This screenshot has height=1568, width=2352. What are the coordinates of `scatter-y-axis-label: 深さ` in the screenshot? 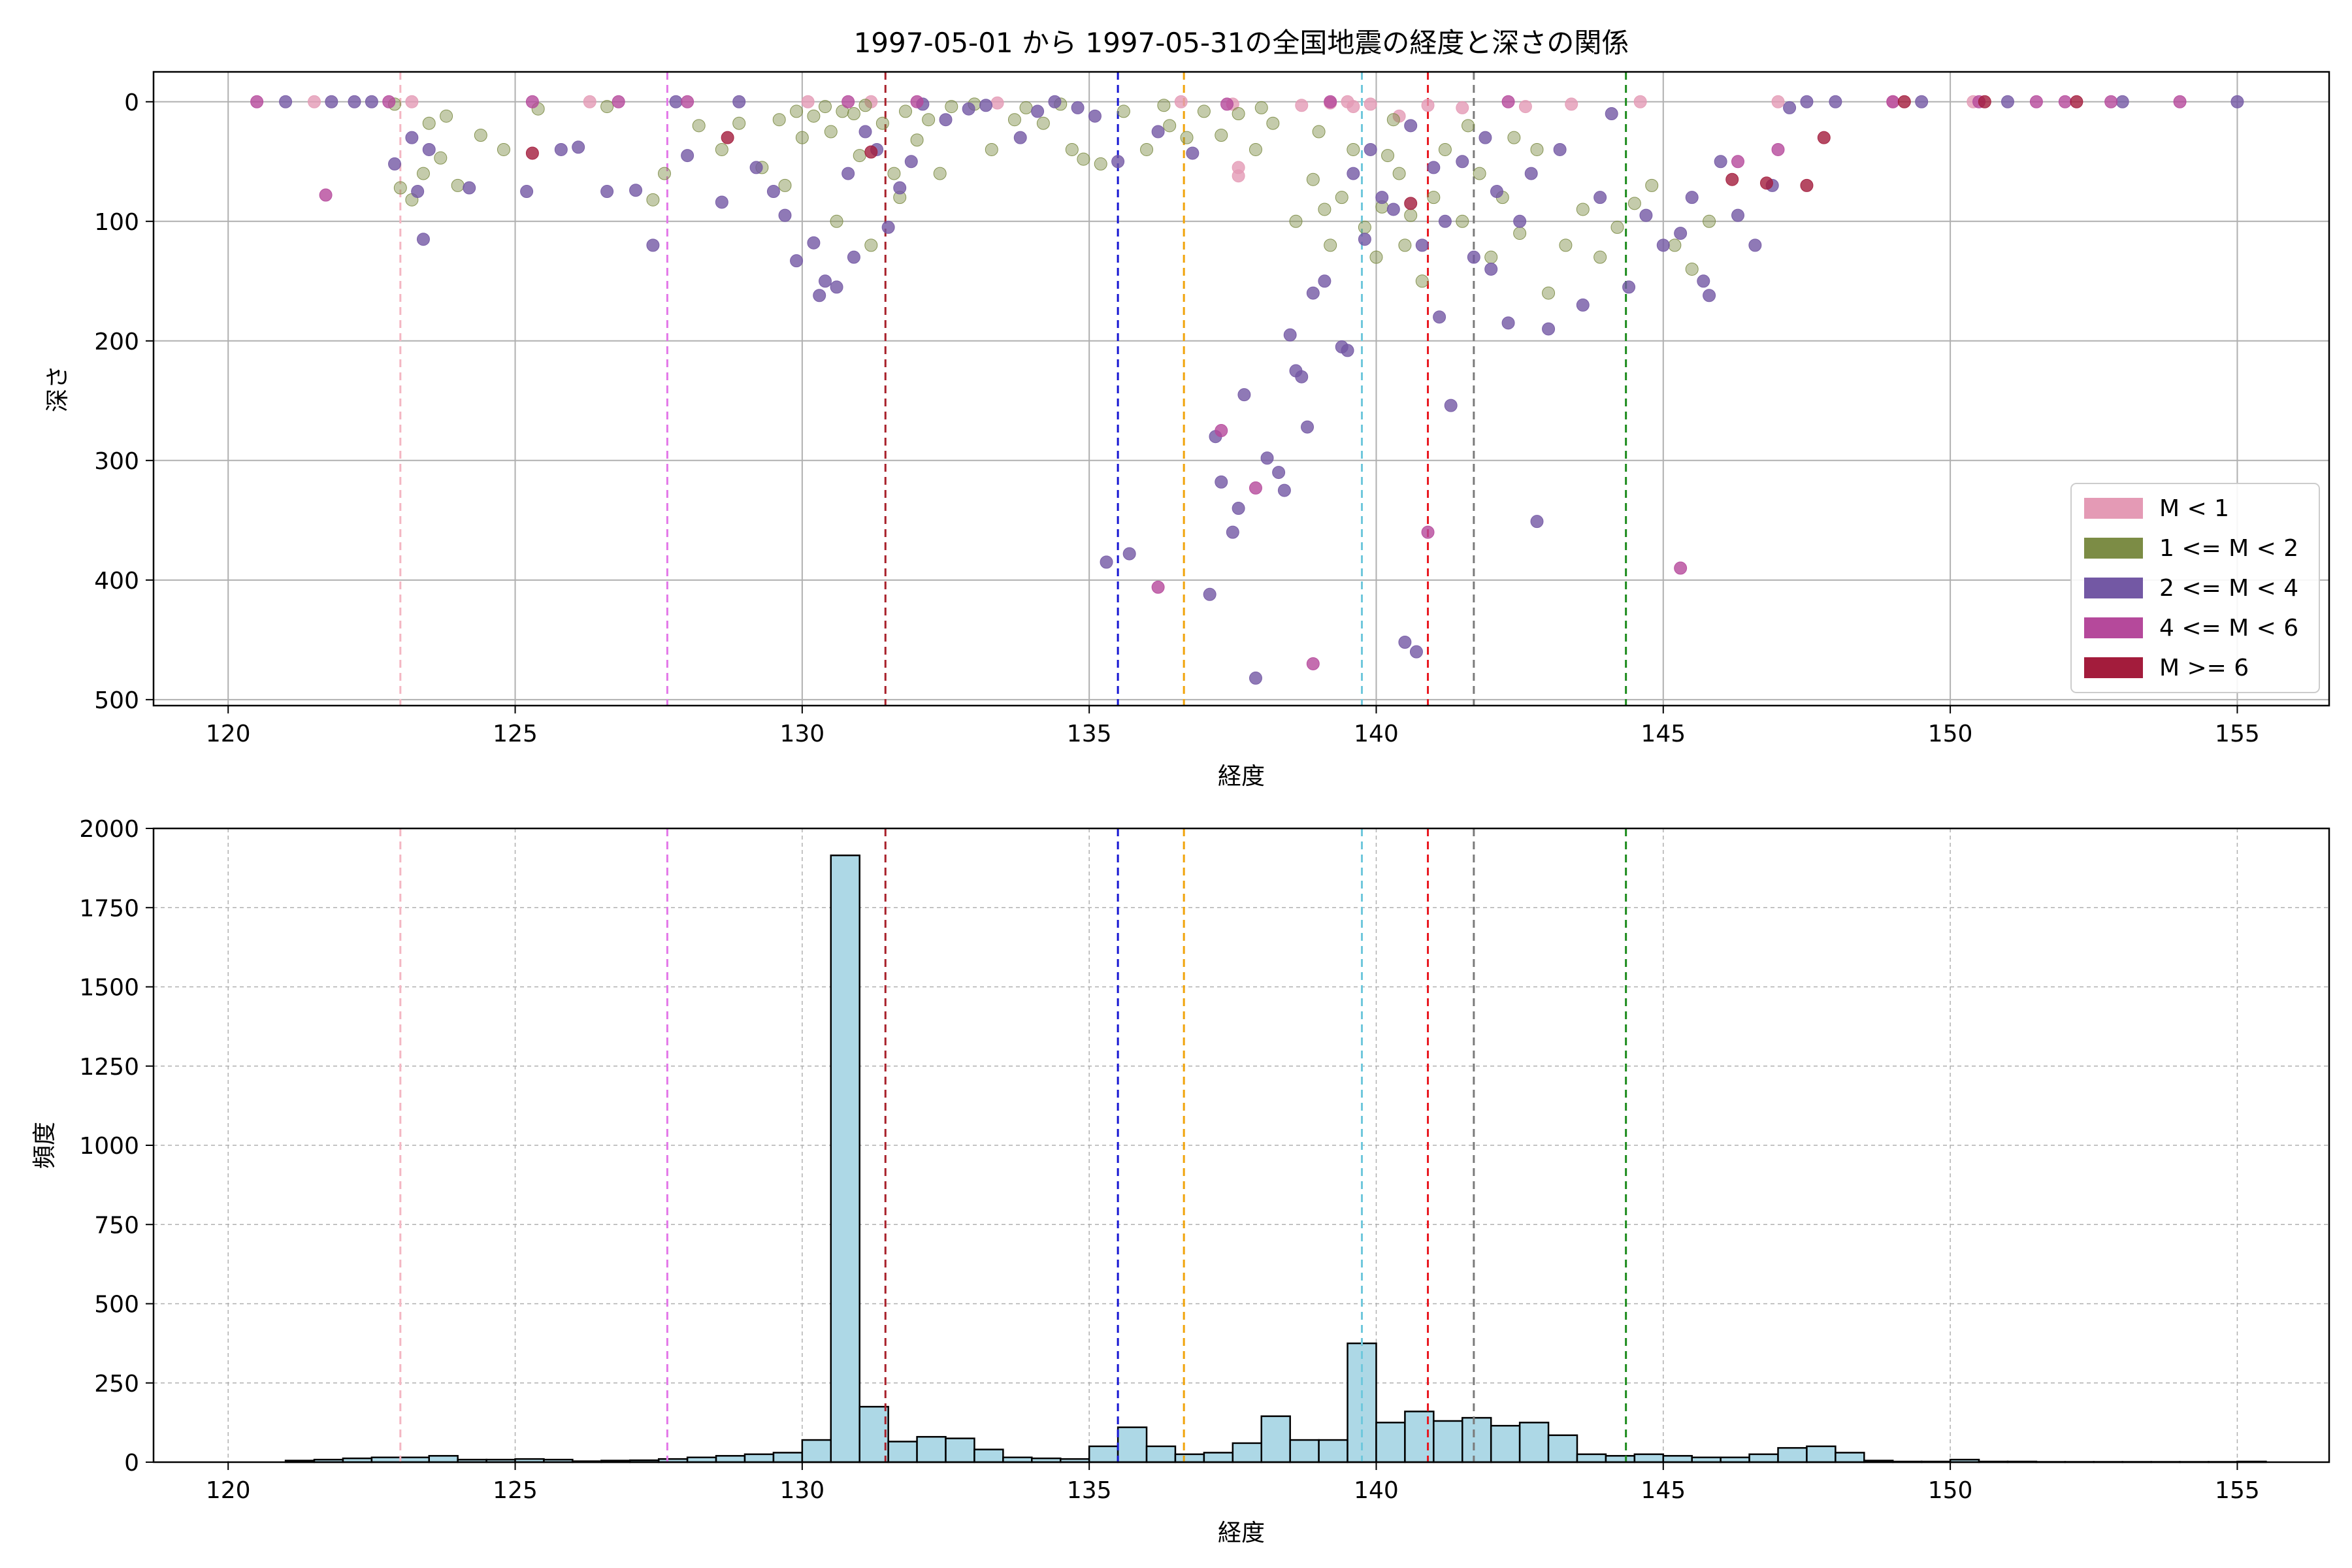 It's located at (57, 388).